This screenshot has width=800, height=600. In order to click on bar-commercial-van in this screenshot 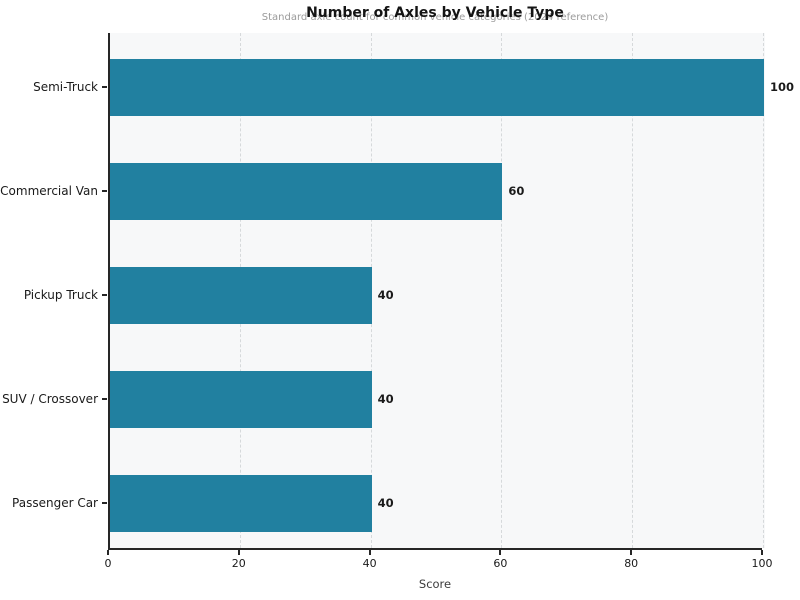, I will do `click(306, 191)`.